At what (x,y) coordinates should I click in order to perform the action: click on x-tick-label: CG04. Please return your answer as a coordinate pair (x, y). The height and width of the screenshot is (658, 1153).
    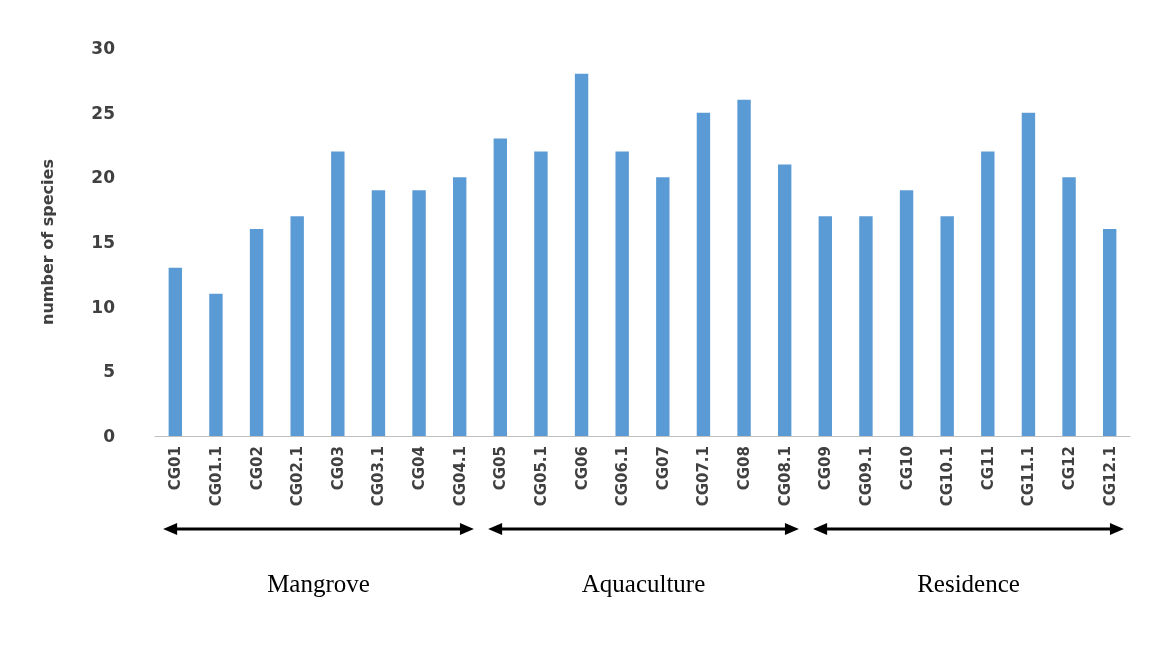
    Looking at the image, I should click on (419, 468).